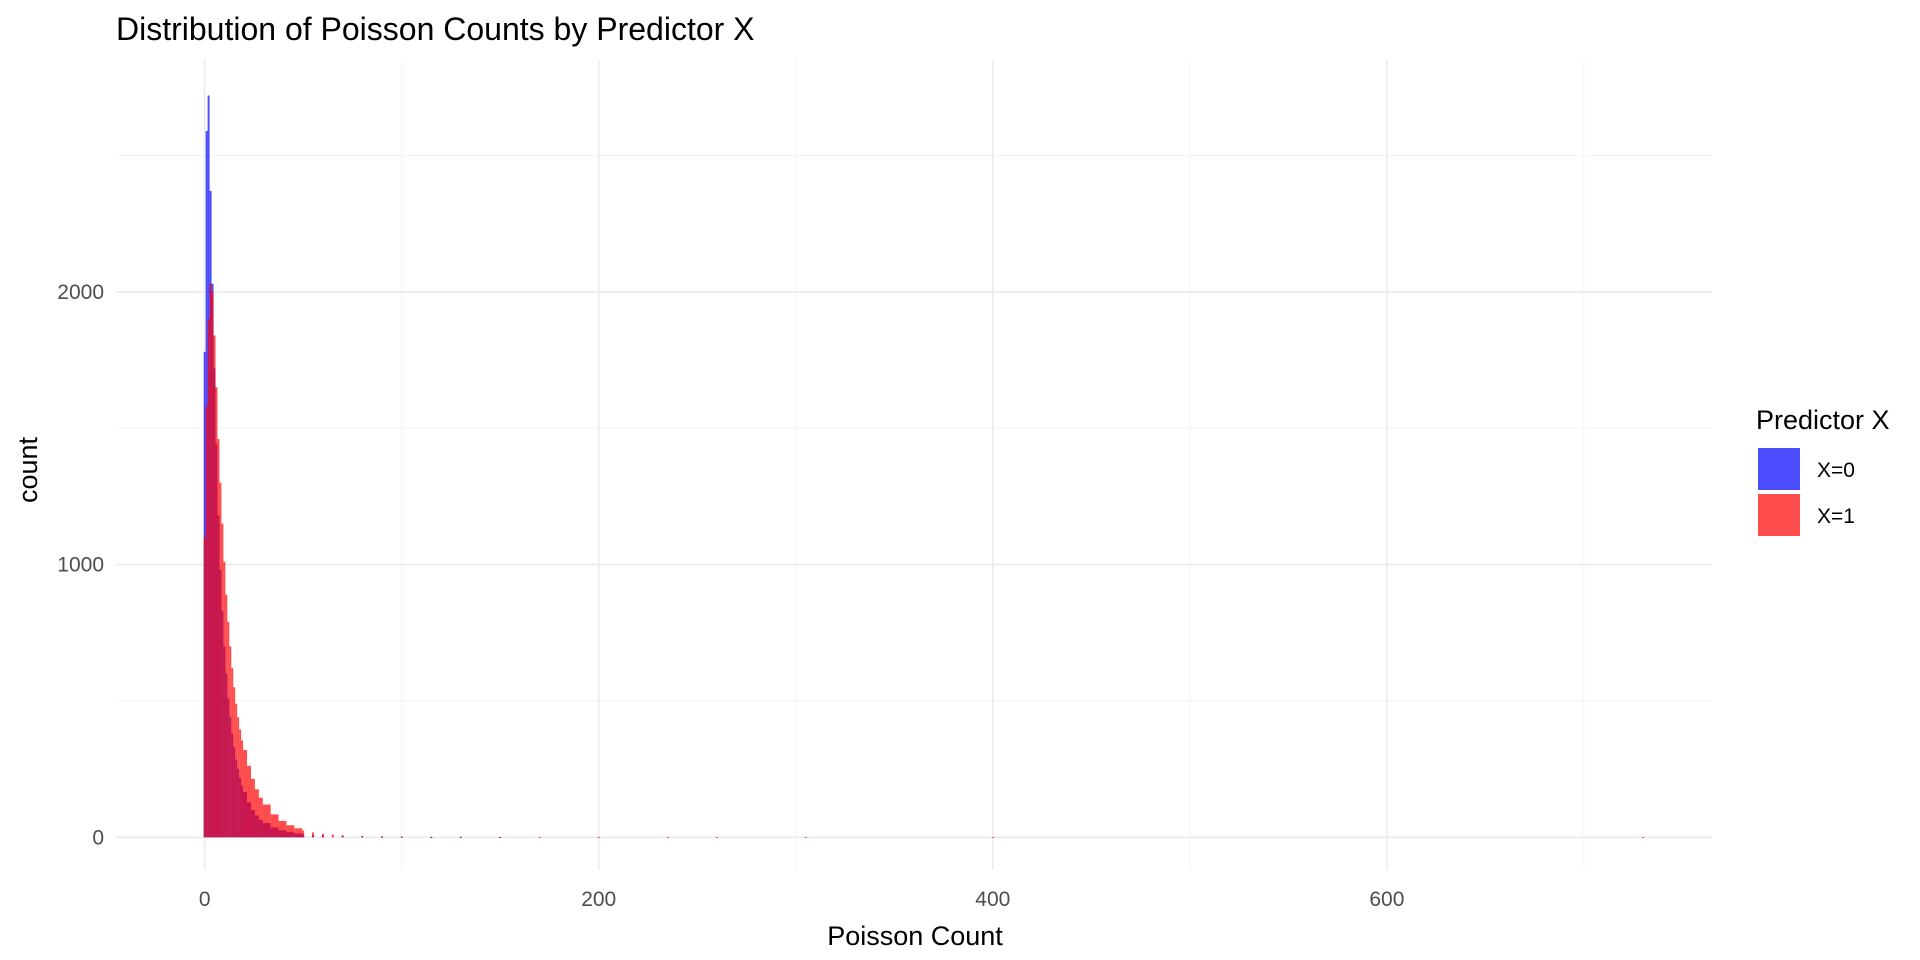  Describe the element at coordinates (1836, 516) in the screenshot. I see `legend-label-x1: X=1` at that location.